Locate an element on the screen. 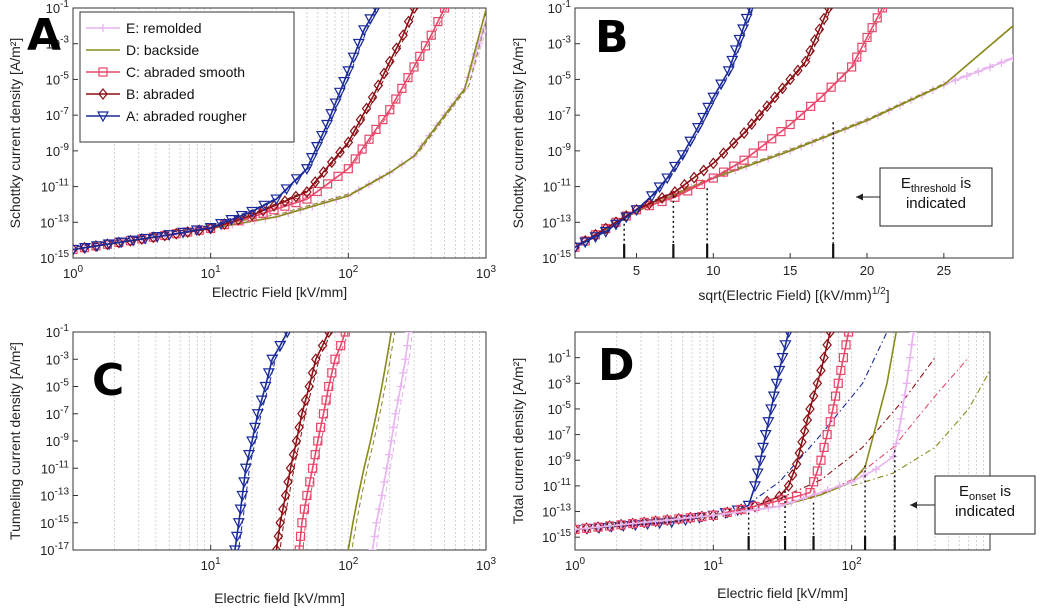 The height and width of the screenshot is (612, 1043). panel-c-series-layer is located at coordinates (320, 441).